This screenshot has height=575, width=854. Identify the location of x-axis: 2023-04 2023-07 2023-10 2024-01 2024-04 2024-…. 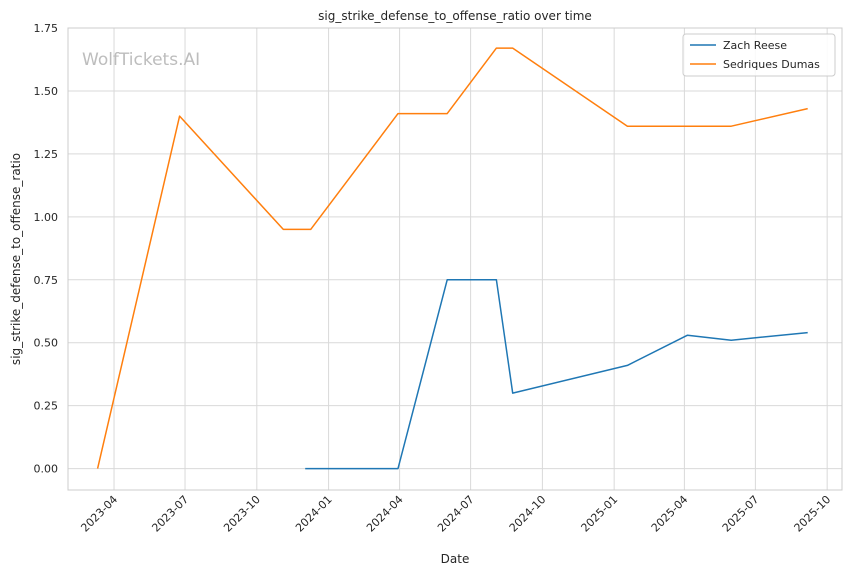
(455, 514).